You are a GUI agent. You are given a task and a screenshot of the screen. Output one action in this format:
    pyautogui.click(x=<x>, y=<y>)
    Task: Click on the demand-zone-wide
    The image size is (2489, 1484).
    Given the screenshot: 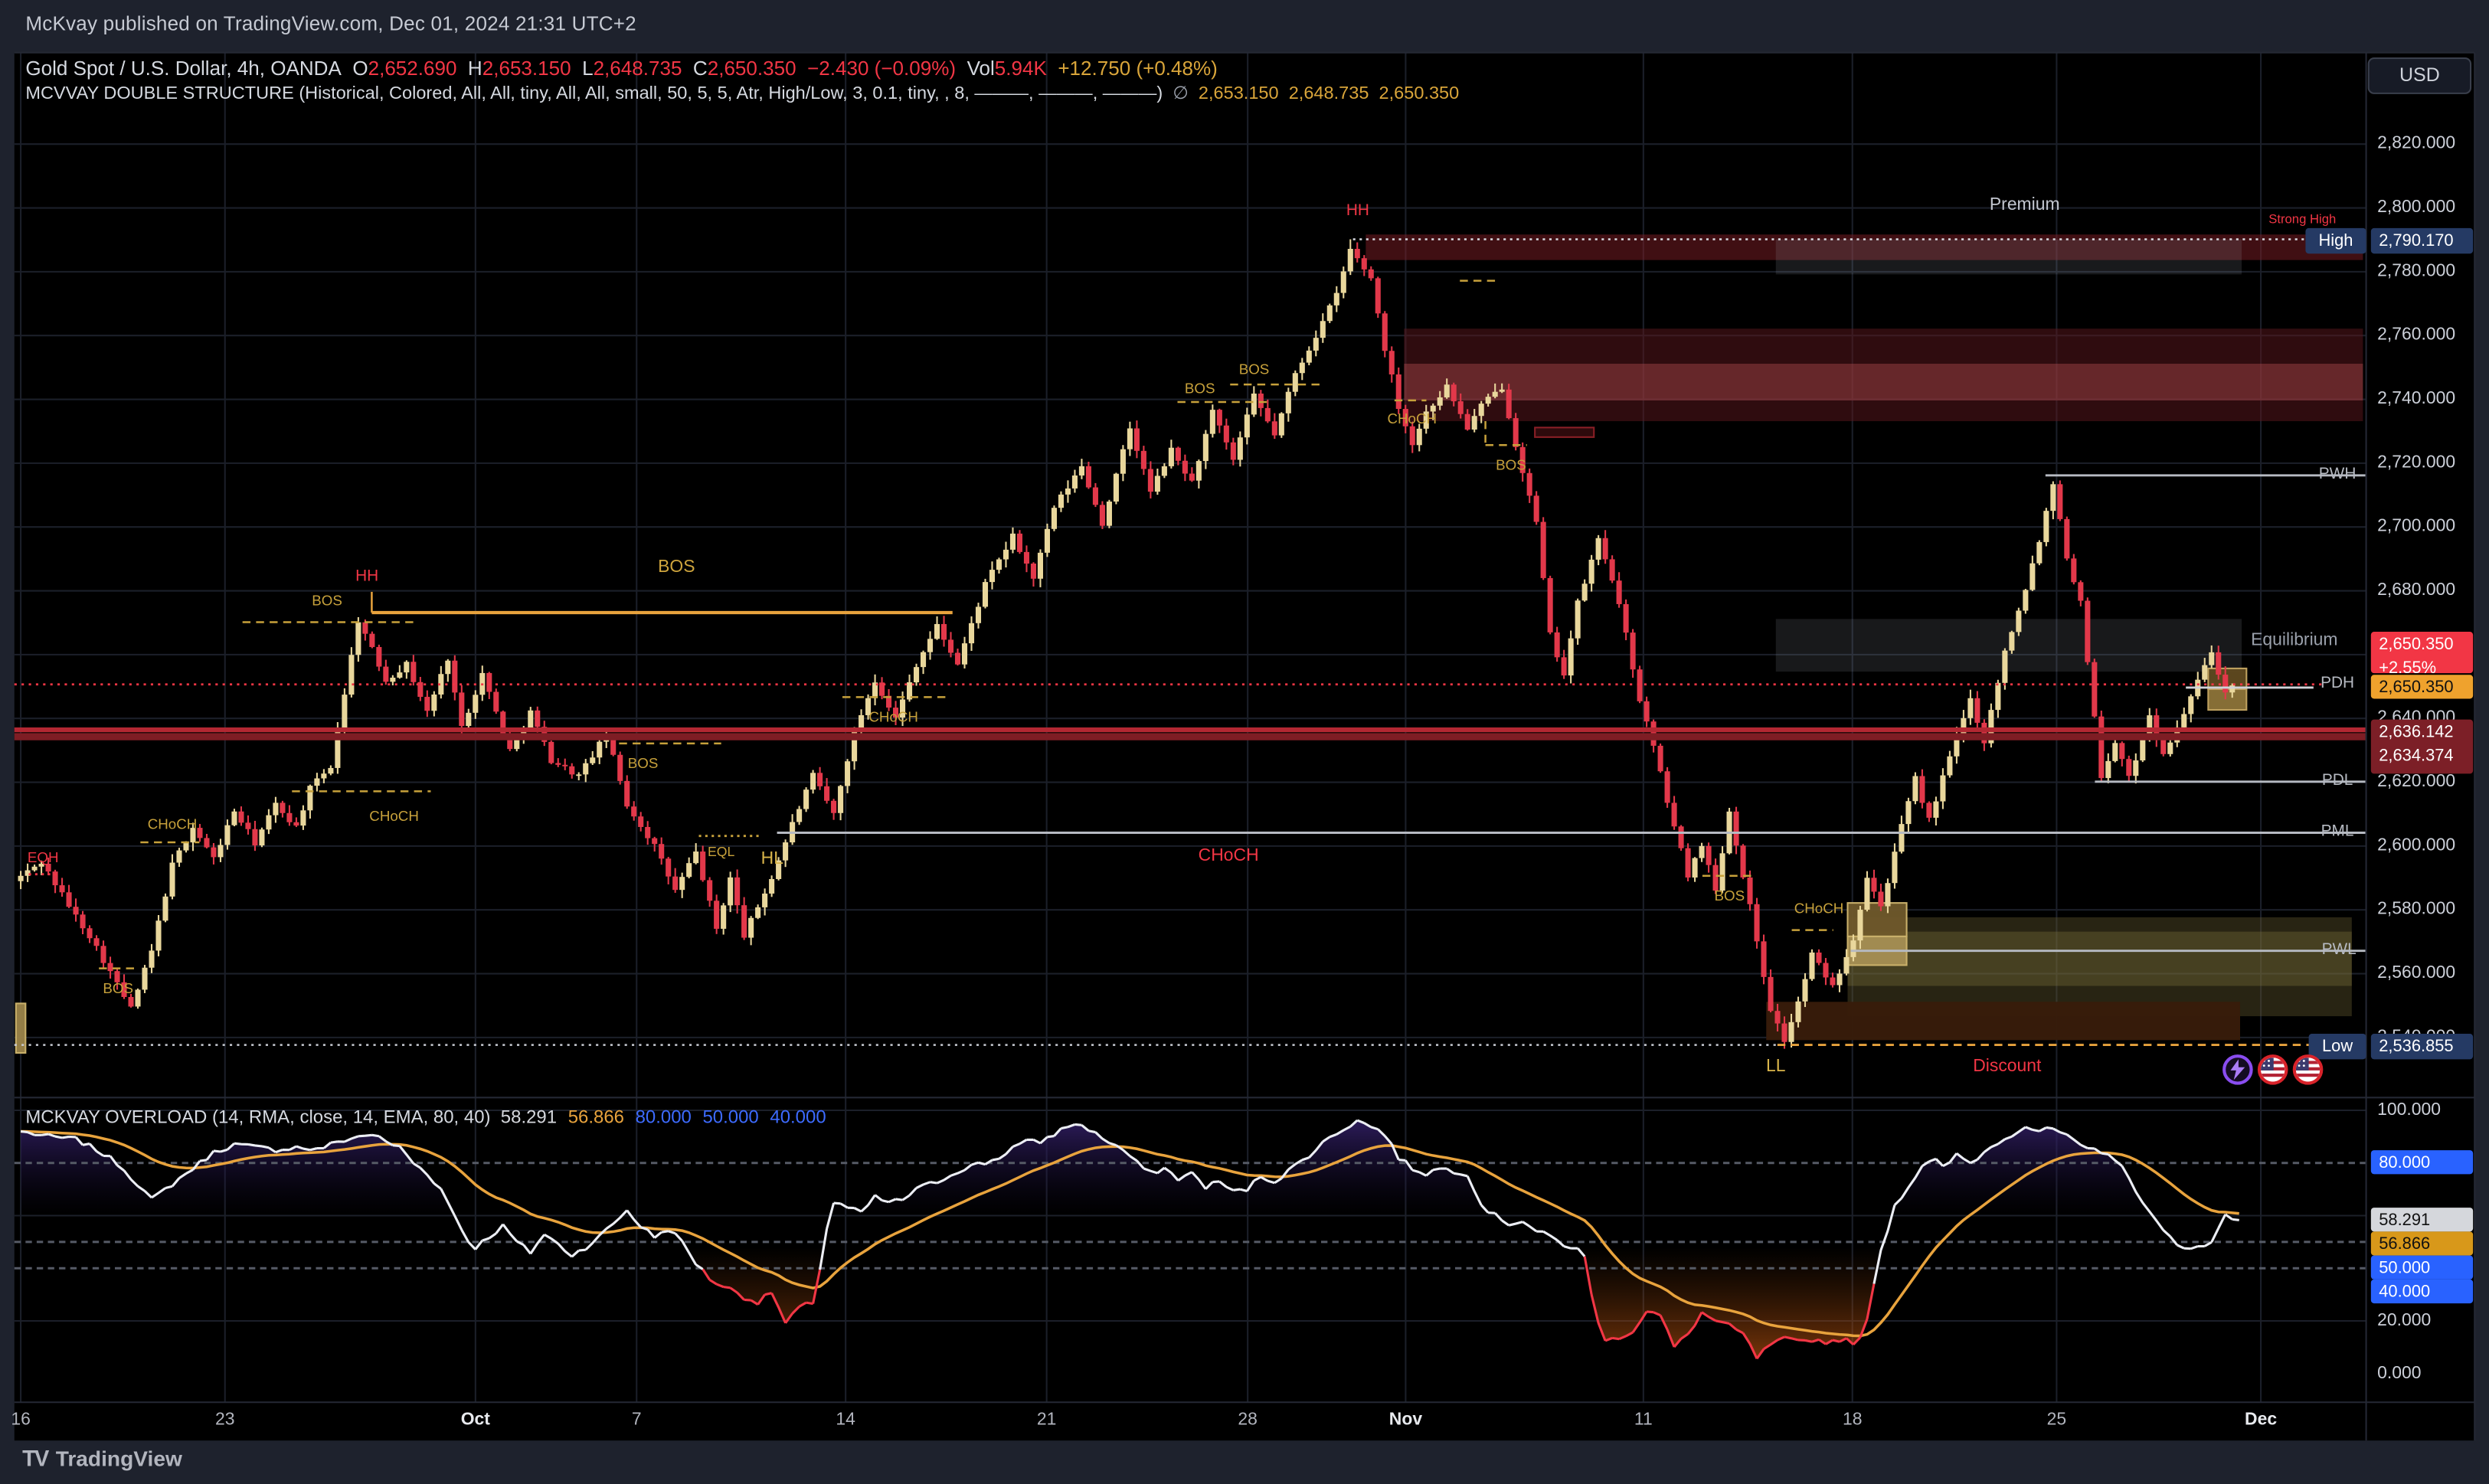 What is the action you would take?
    pyautogui.click(x=2100, y=967)
    